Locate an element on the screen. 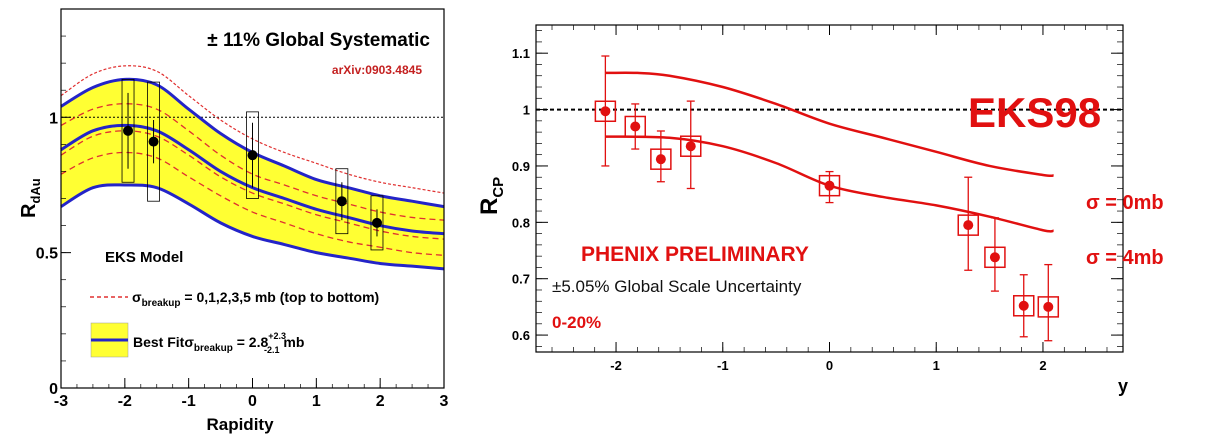  phenix-preliminary-label: PHENIX PRELIMINARY is located at coordinates (695, 254).